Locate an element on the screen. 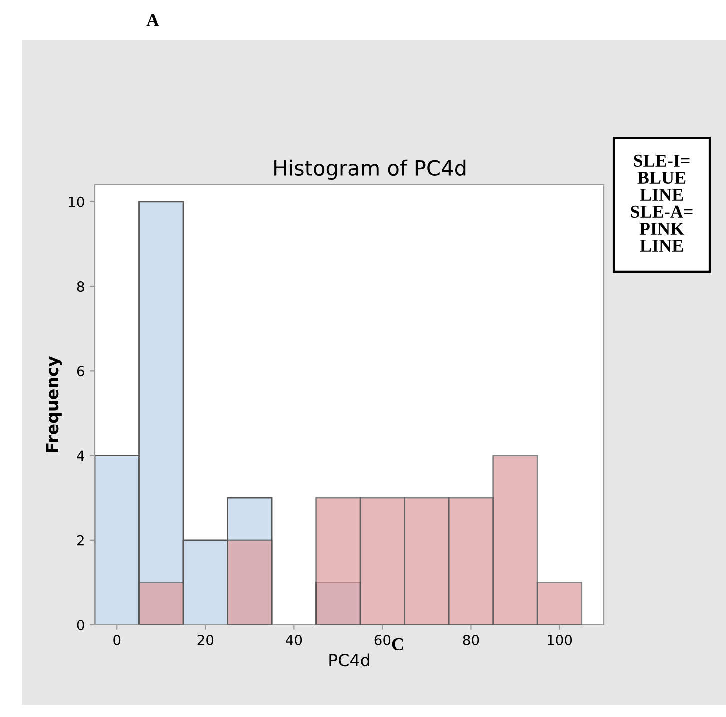  y-tick-label: 0 is located at coordinates (80, 625).